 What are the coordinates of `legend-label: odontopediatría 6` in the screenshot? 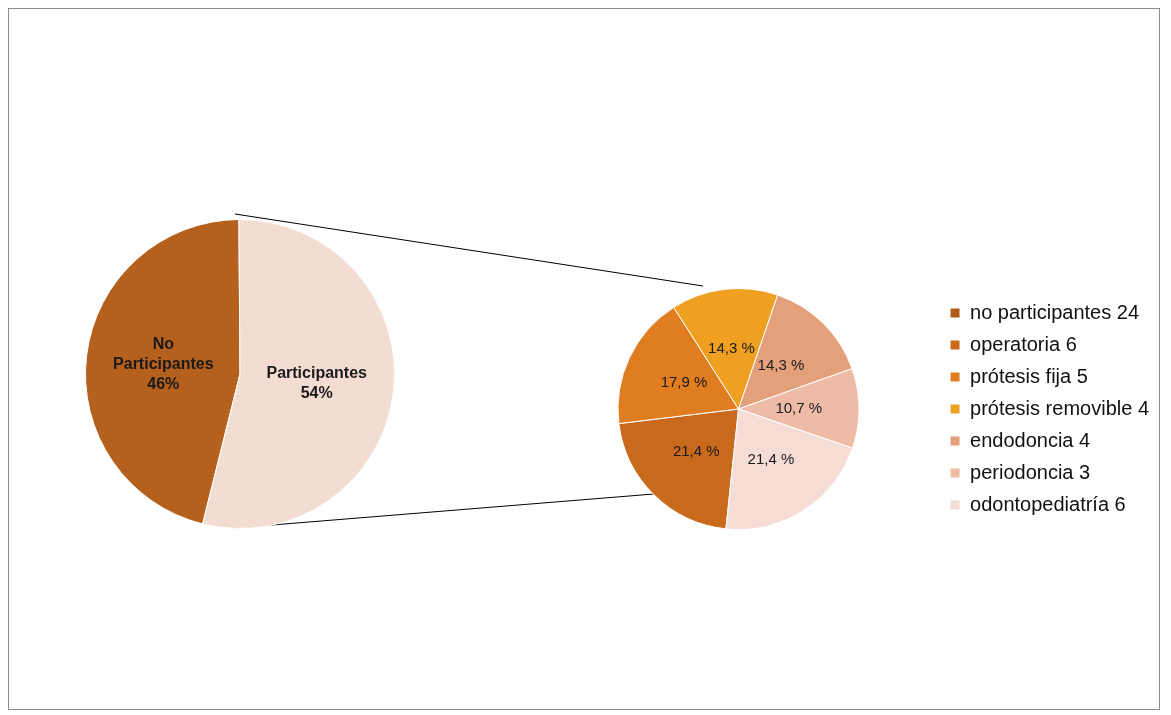 It's located at (1048, 503).